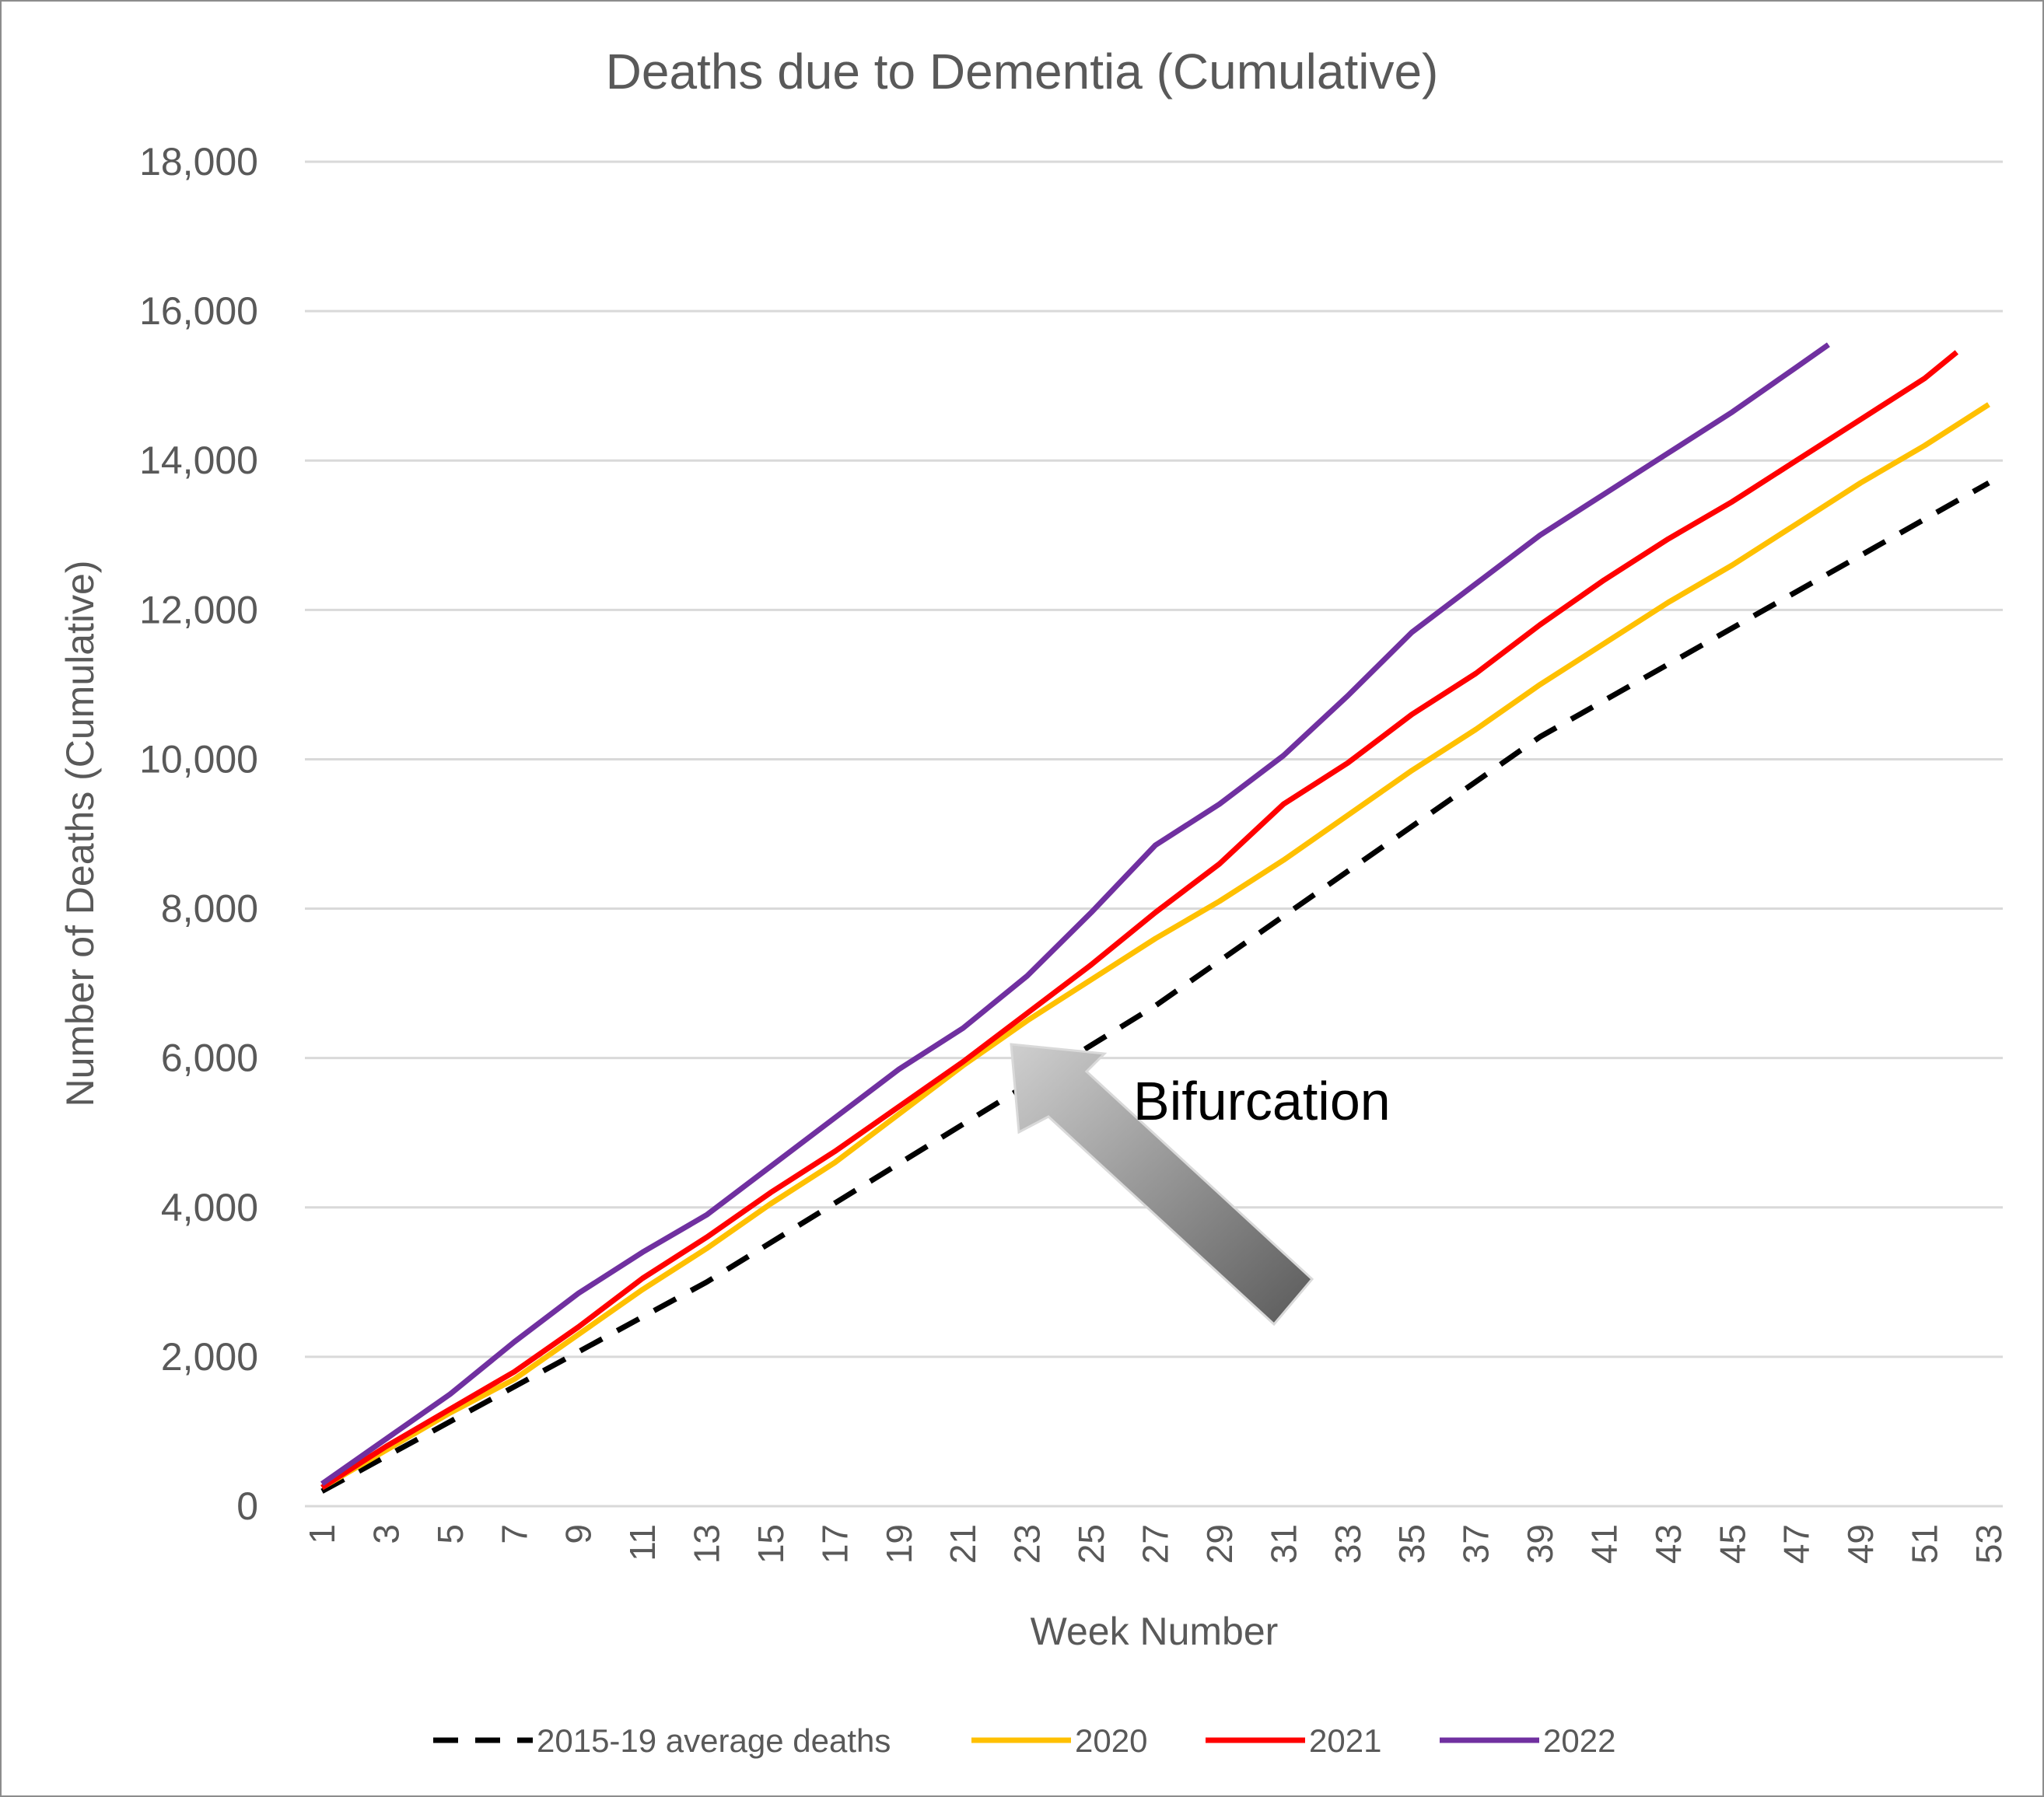 The image size is (2044, 1797). What do you see at coordinates (1925, 1544) in the screenshot?
I see `x-tick-label: 51` at bounding box center [1925, 1544].